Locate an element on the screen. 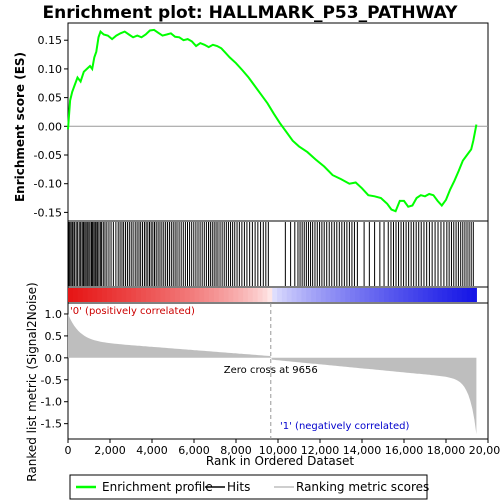 The width and height of the screenshot is (500, 500). x-tick-label: 8,000 is located at coordinates (236, 450).